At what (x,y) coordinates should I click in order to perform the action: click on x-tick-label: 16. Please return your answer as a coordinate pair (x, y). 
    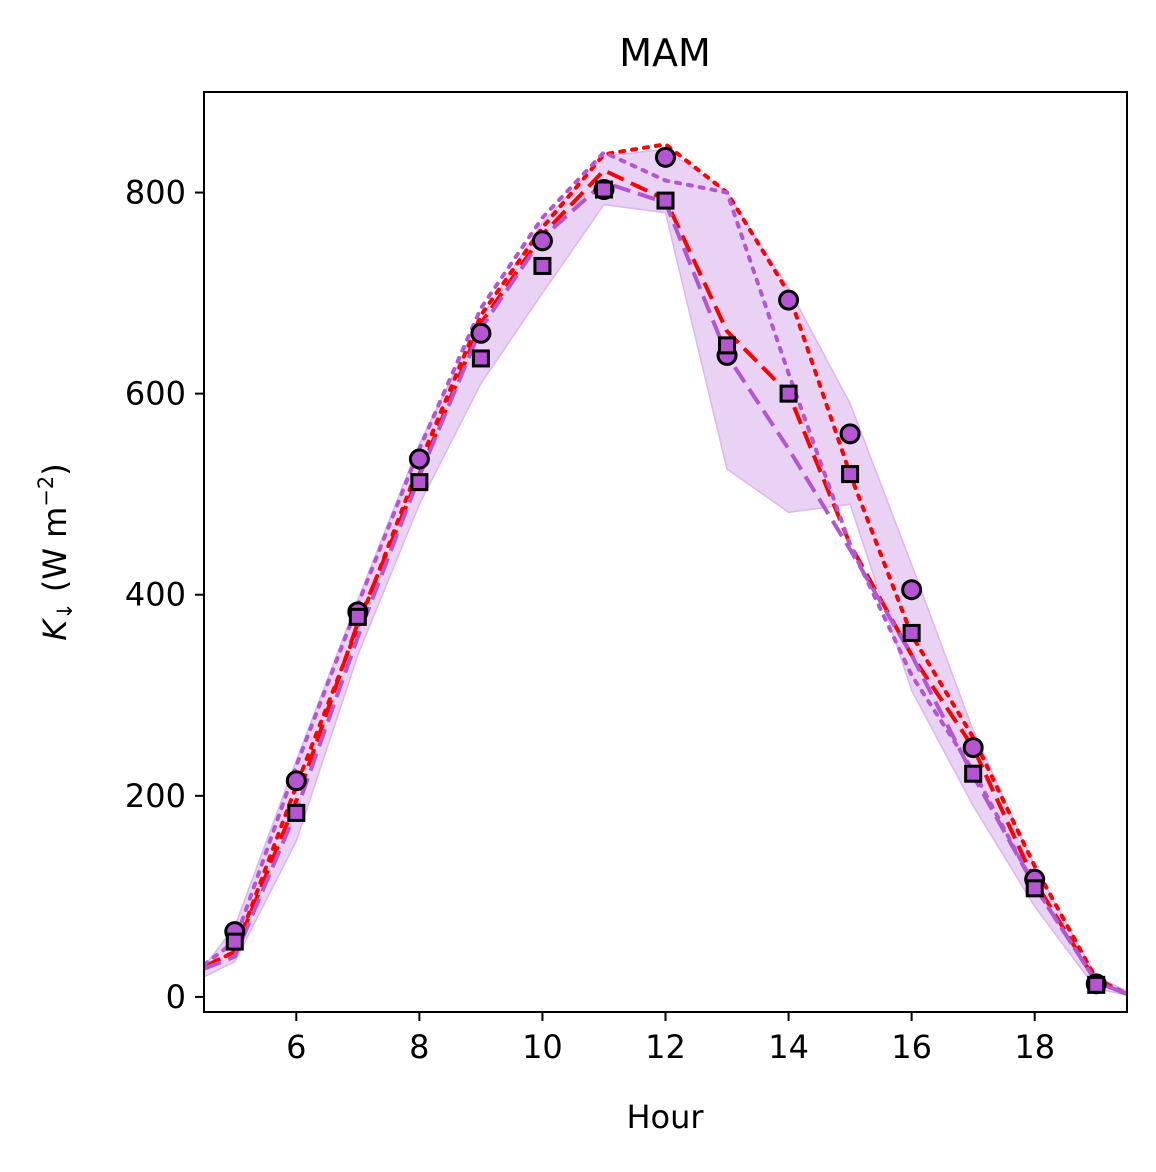
    Looking at the image, I should click on (911, 1047).